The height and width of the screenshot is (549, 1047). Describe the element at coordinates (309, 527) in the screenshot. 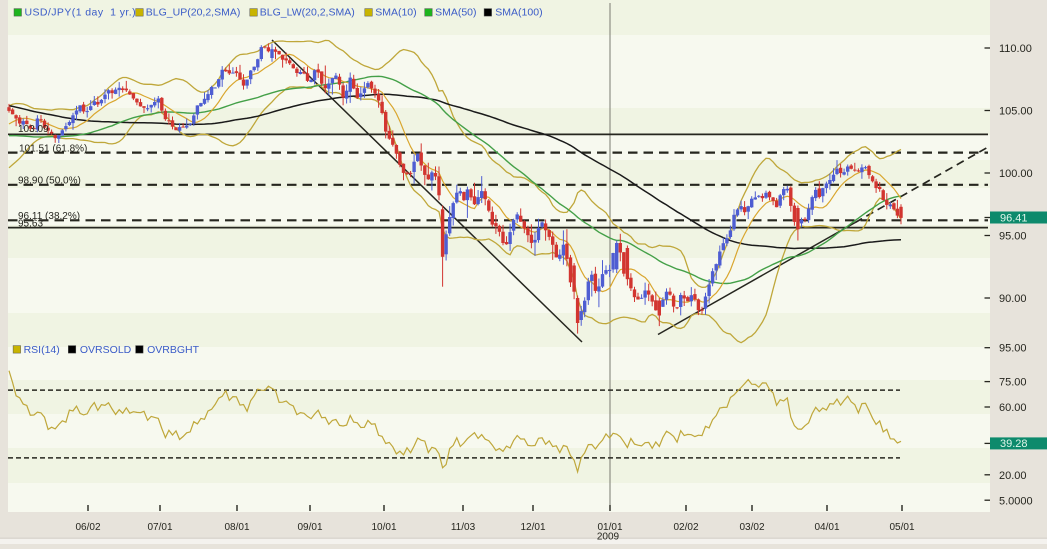

I see `svg-text: 09/01` at that location.